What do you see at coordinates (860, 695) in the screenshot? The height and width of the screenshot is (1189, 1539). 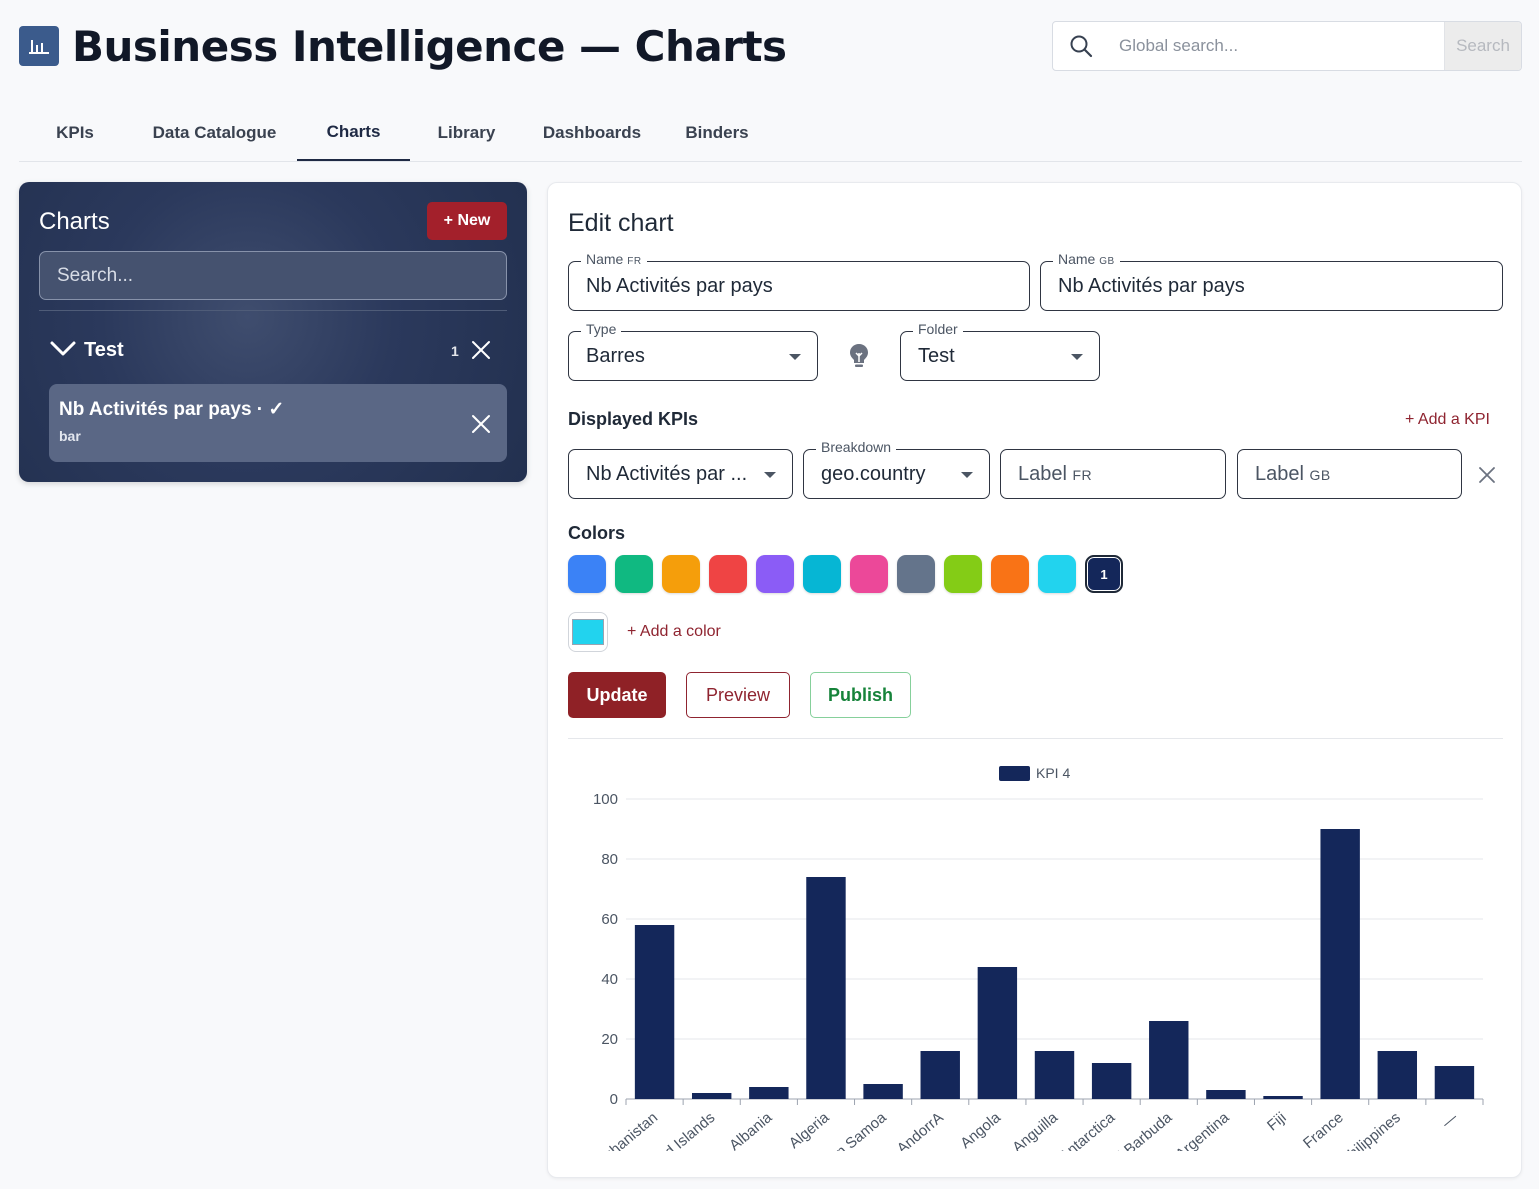 I see `publish-button: Publish` at bounding box center [860, 695].